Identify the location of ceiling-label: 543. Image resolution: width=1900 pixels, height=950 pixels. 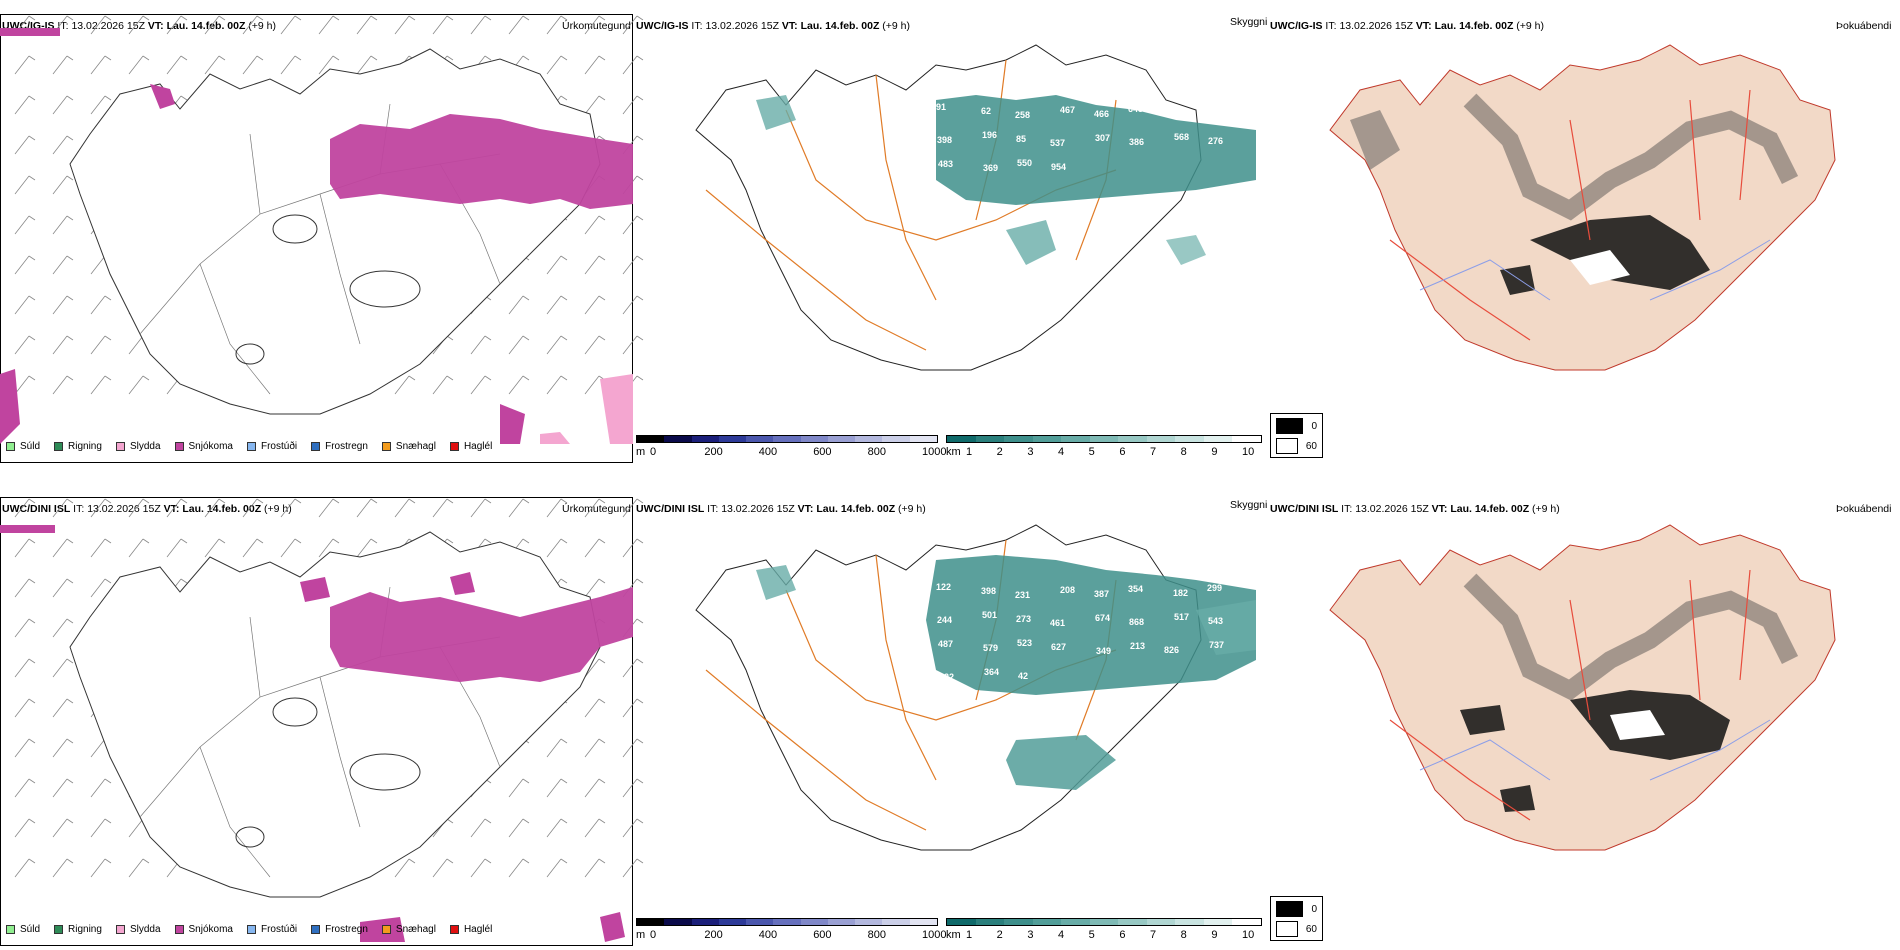
(1215, 621).